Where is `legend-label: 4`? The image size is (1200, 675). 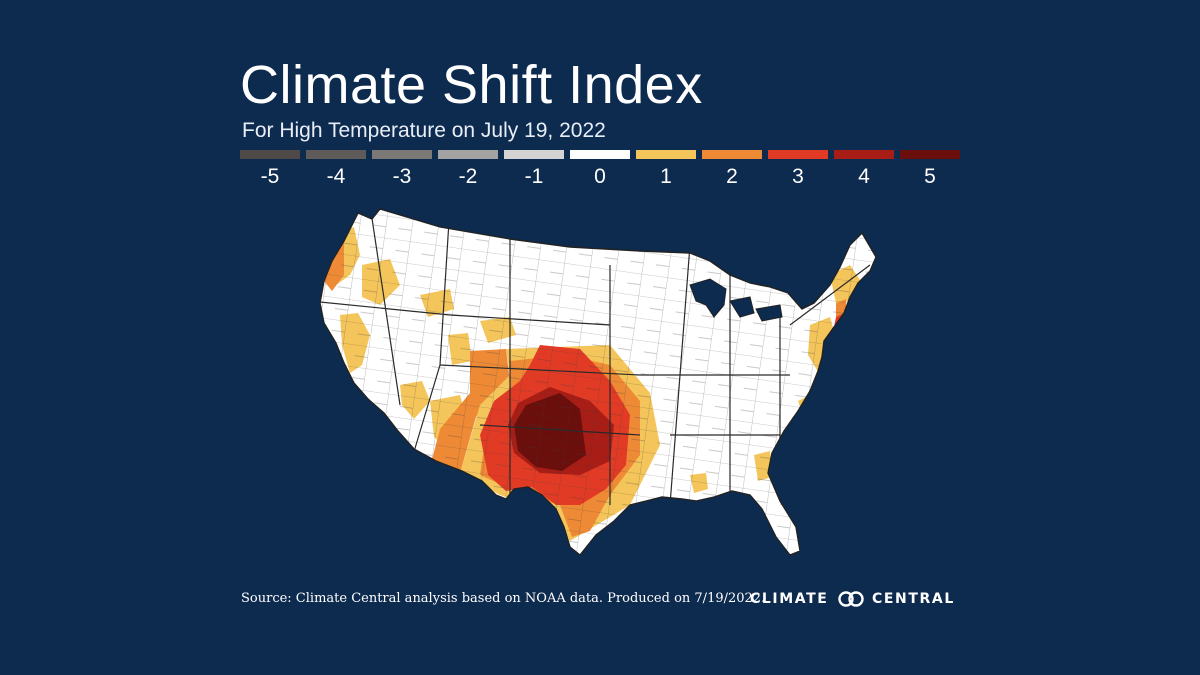 legend-label: 4 is located at coordinates (864, 176).